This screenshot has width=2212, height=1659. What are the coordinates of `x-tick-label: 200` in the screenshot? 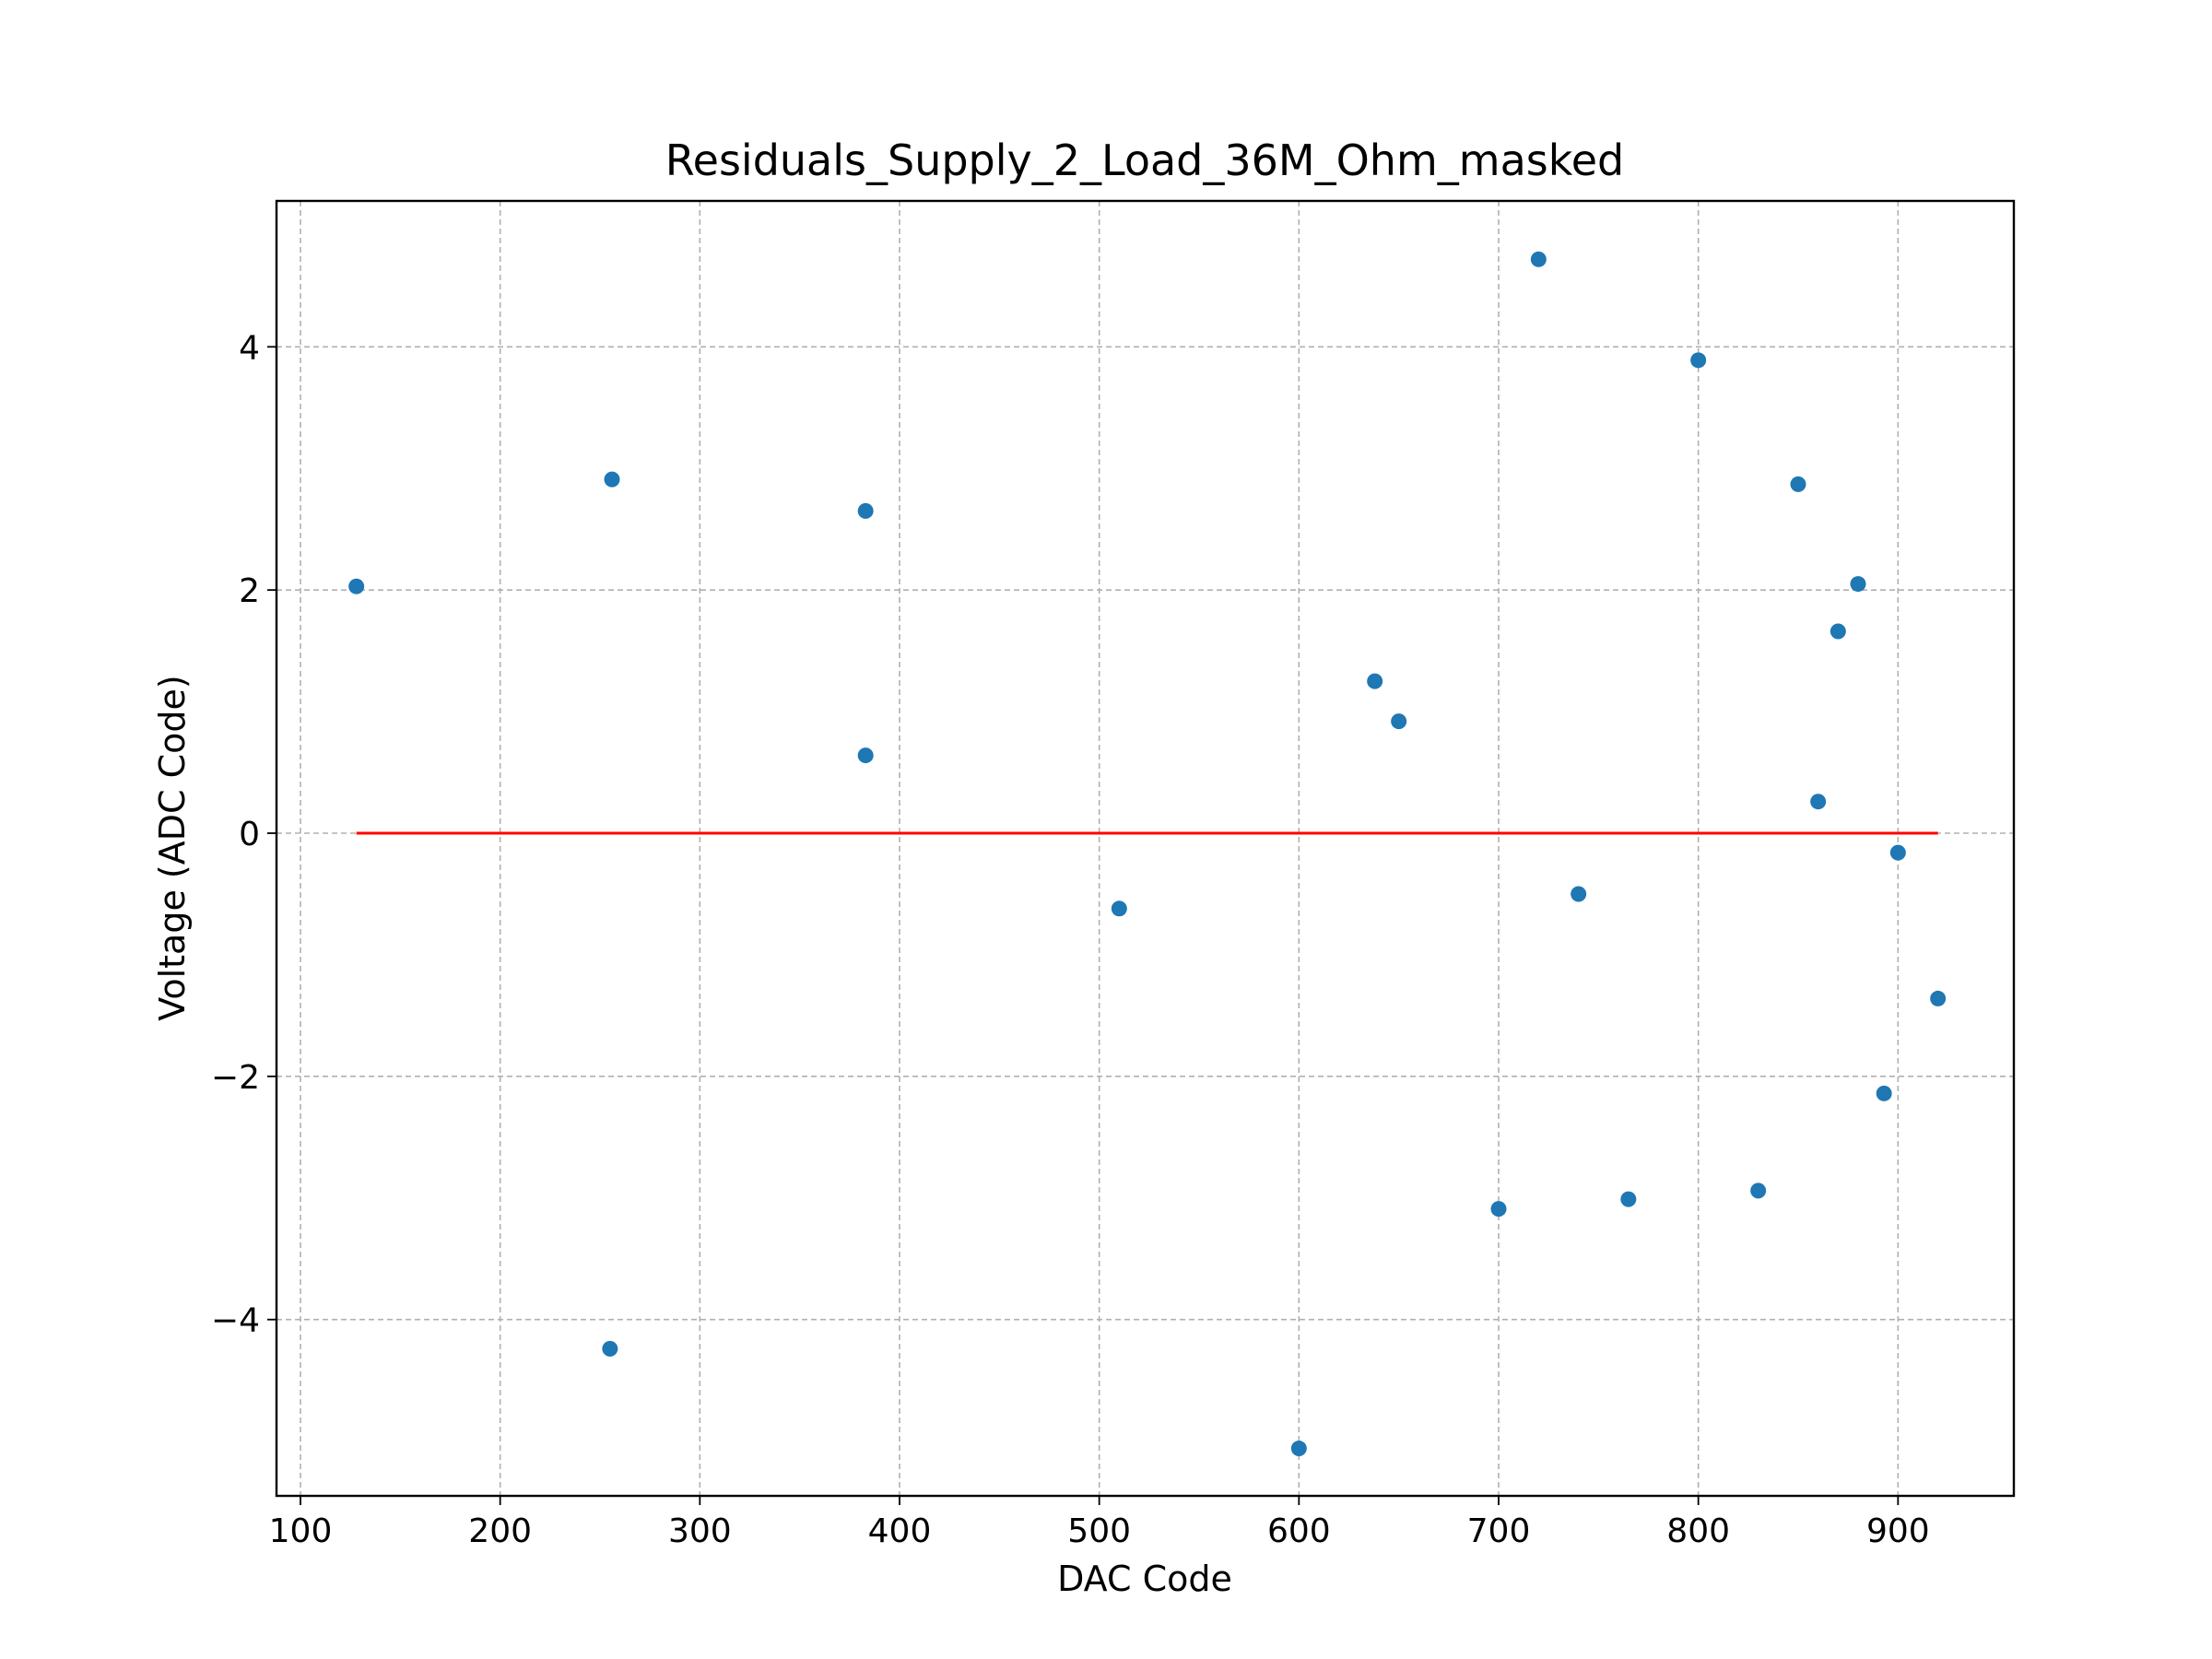 It's located at (500, 1531).